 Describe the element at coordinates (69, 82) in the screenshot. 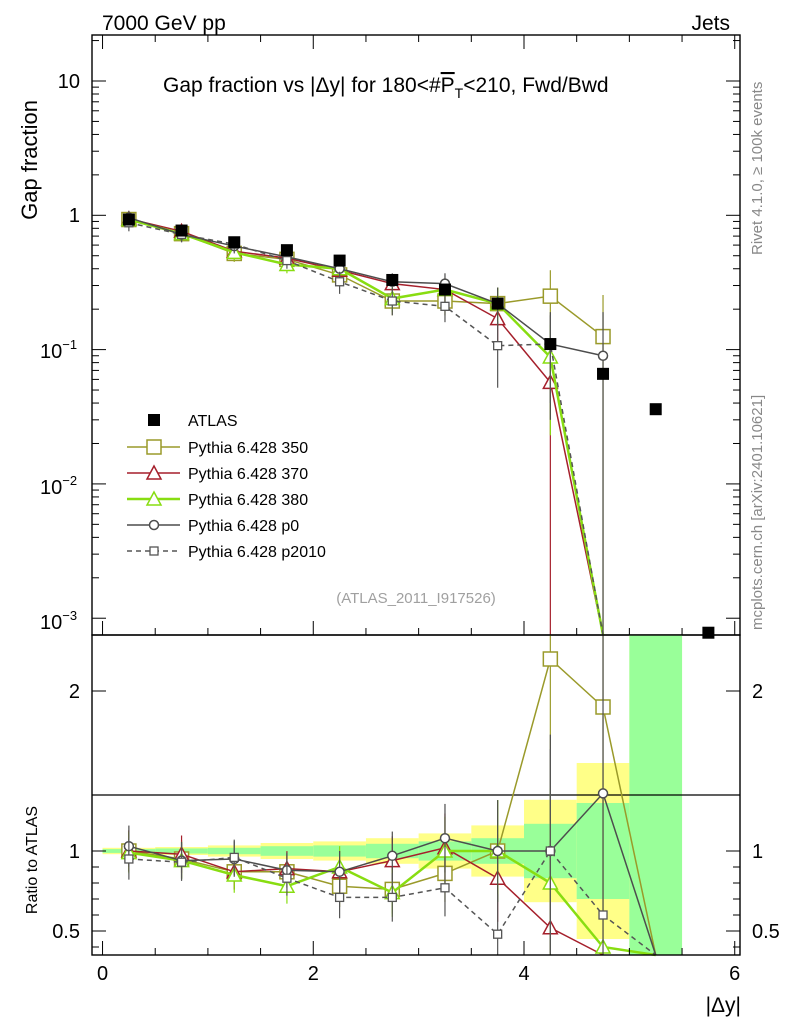

I see `y-tick-label-10: 10` at that location.